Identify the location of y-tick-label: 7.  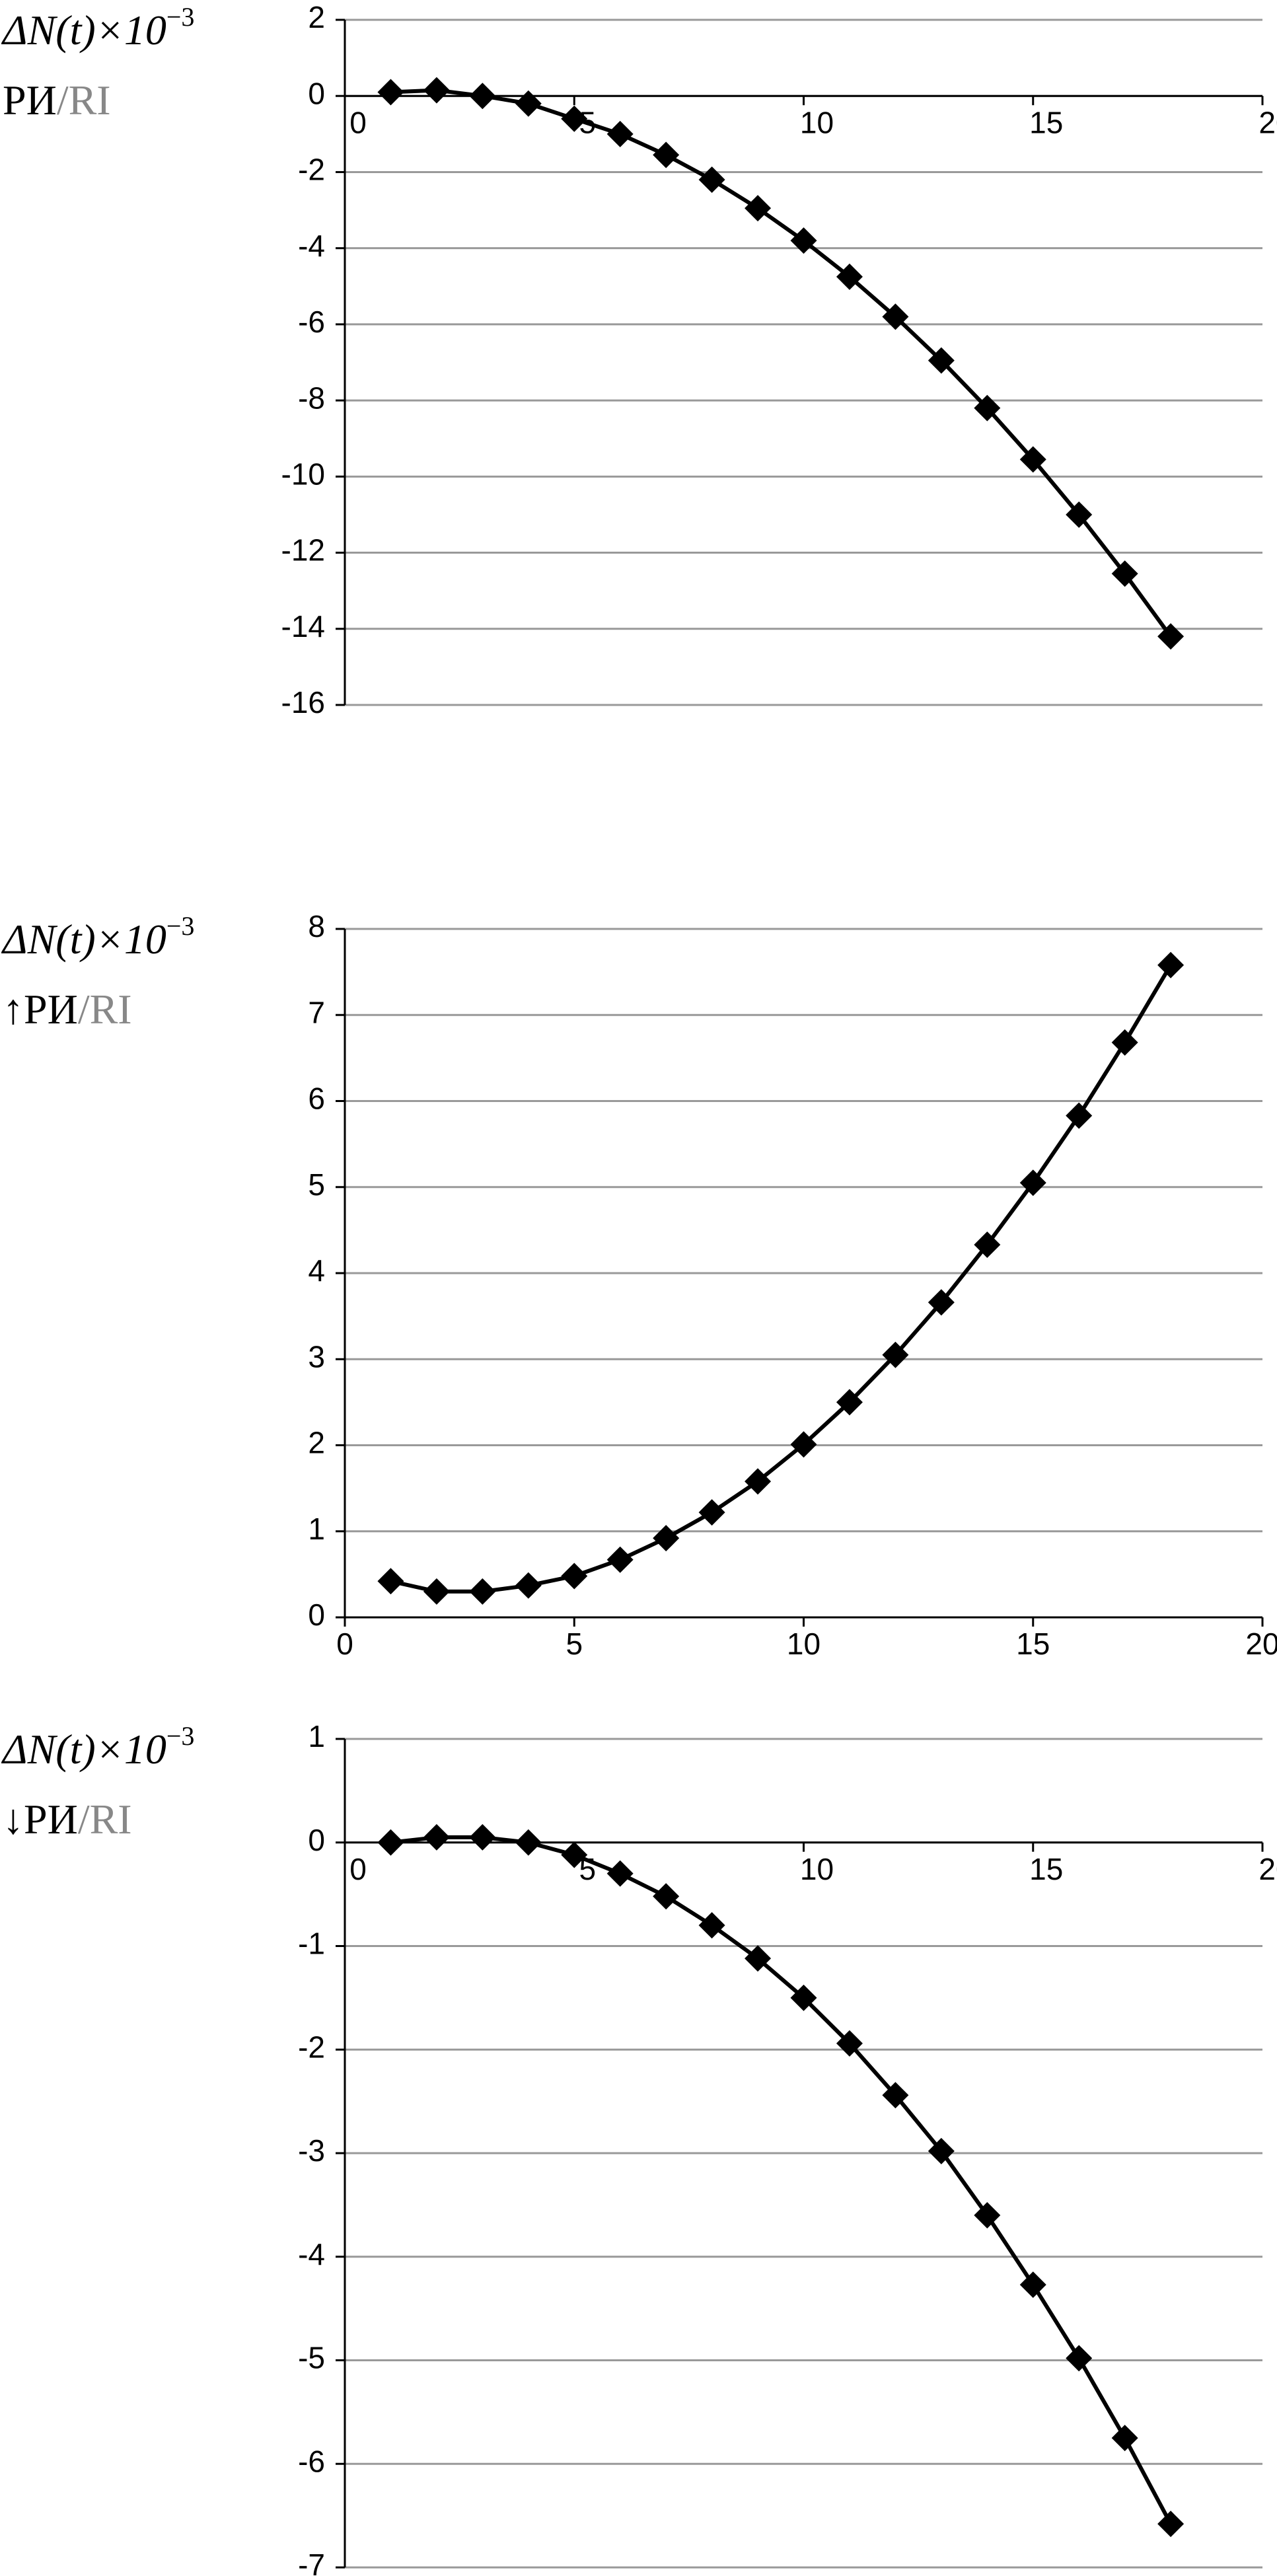
(316, 1012).